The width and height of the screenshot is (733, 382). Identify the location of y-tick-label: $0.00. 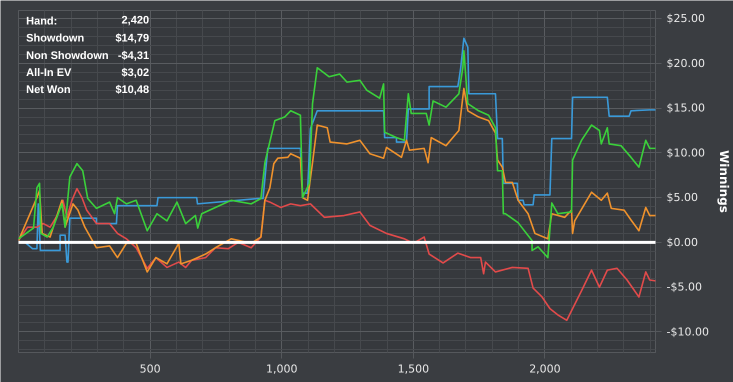
(682, 242).